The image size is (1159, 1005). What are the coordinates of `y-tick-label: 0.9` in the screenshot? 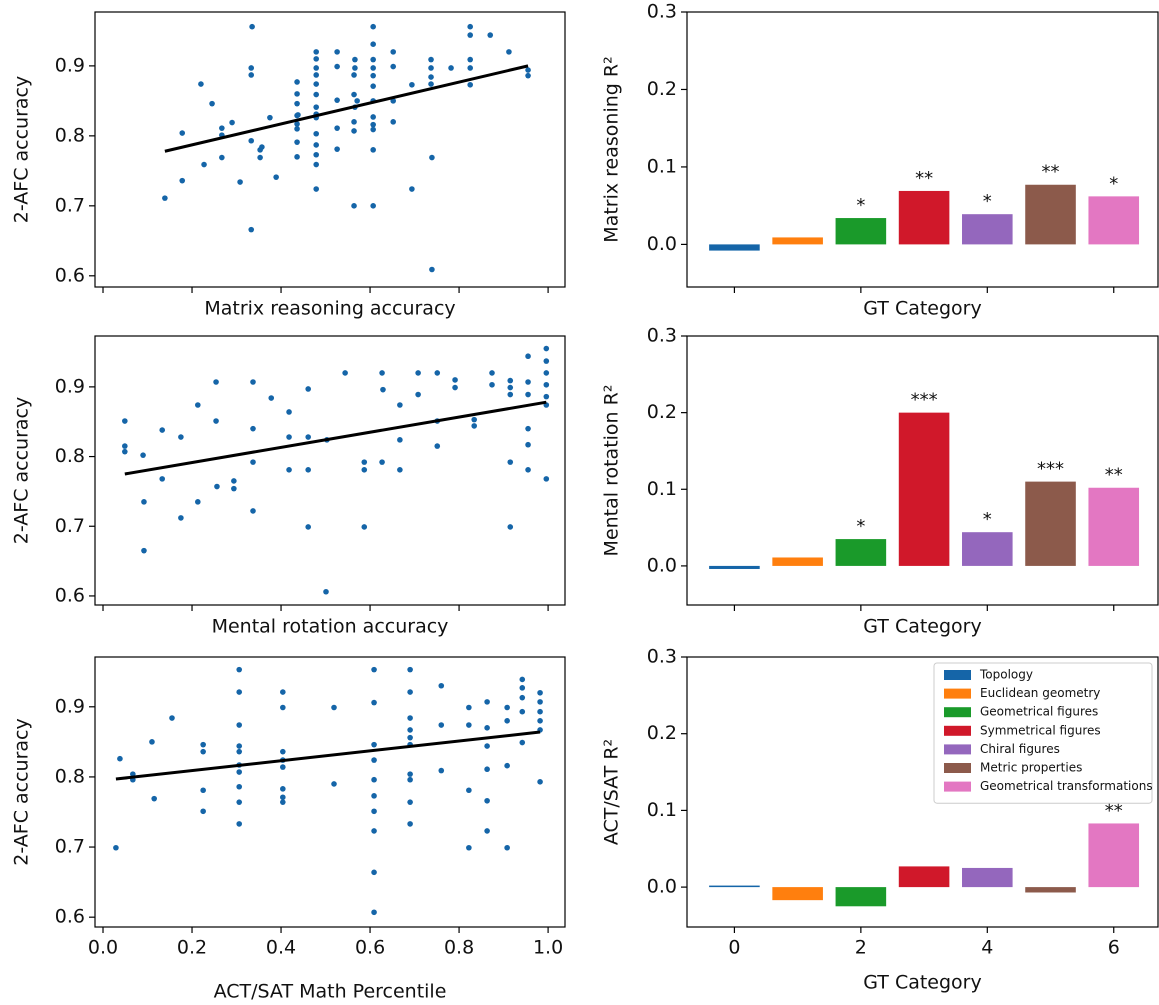 It's located at (70, 706).